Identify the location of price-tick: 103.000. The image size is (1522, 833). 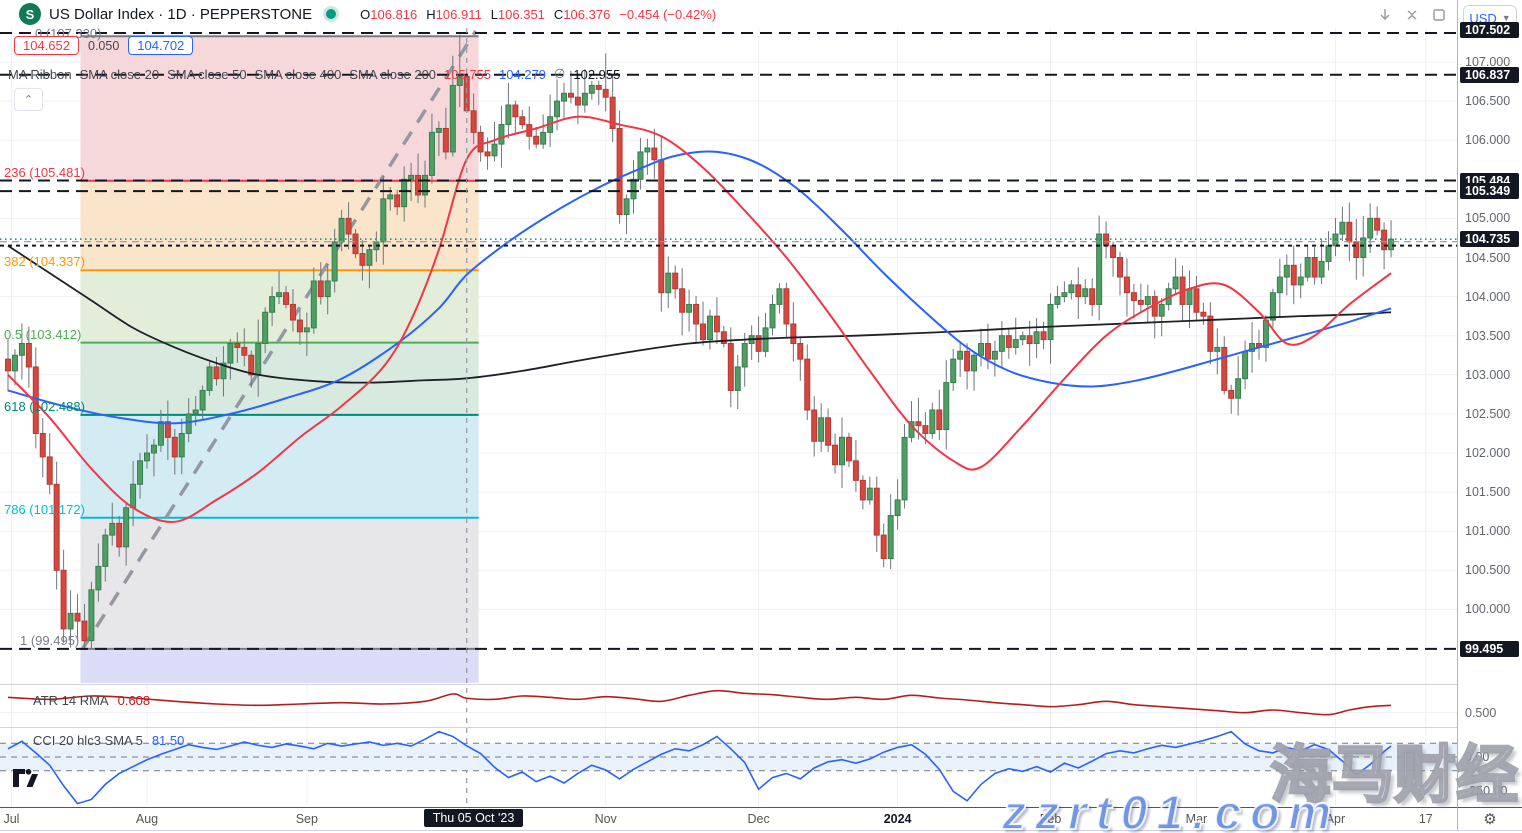
(1488, 374).